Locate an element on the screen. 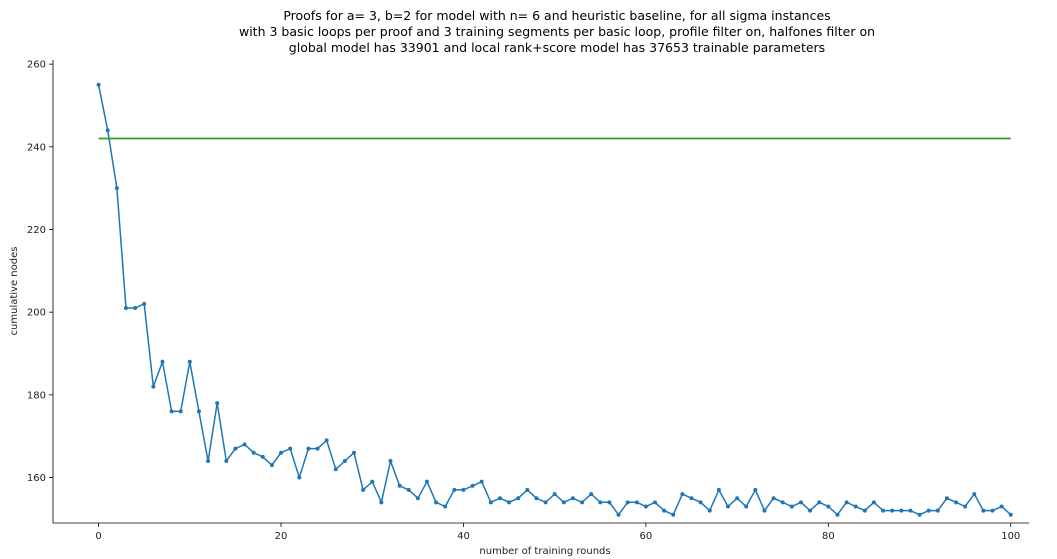 The width and height of the screenshot is (1057, 559). y-tick-label: 200 is located at coordinates (36, 313).